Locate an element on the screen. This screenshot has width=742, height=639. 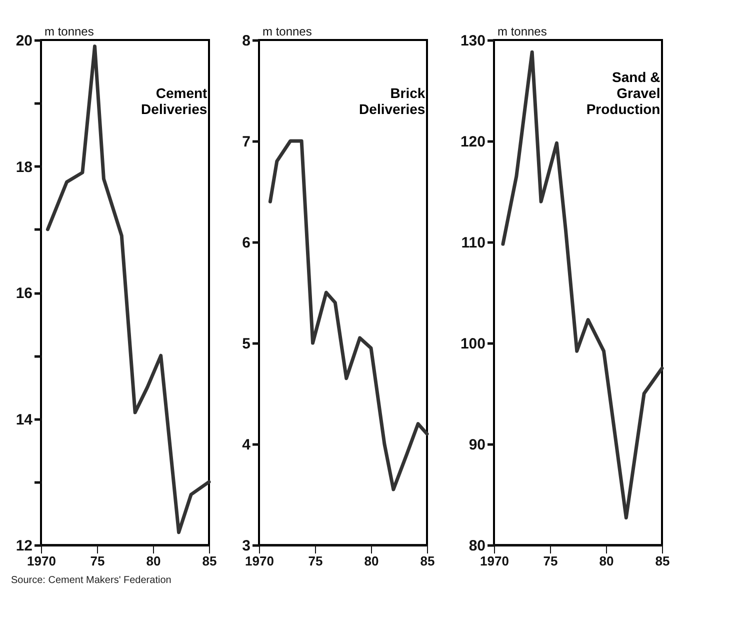
y-tick-label: 6 is located at coordinates (246, 243).